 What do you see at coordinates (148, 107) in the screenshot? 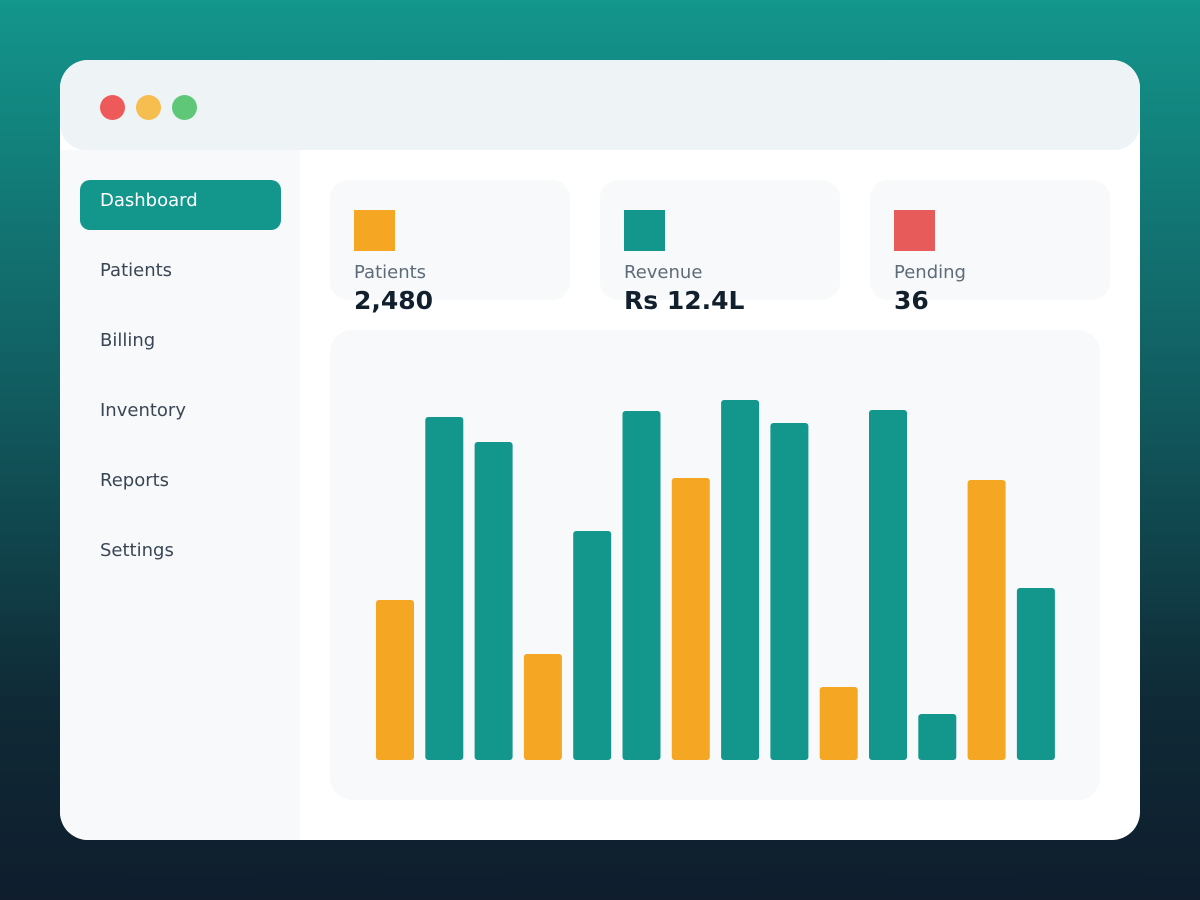
I see `minimize-window-button` at bounding box center [148, 107].